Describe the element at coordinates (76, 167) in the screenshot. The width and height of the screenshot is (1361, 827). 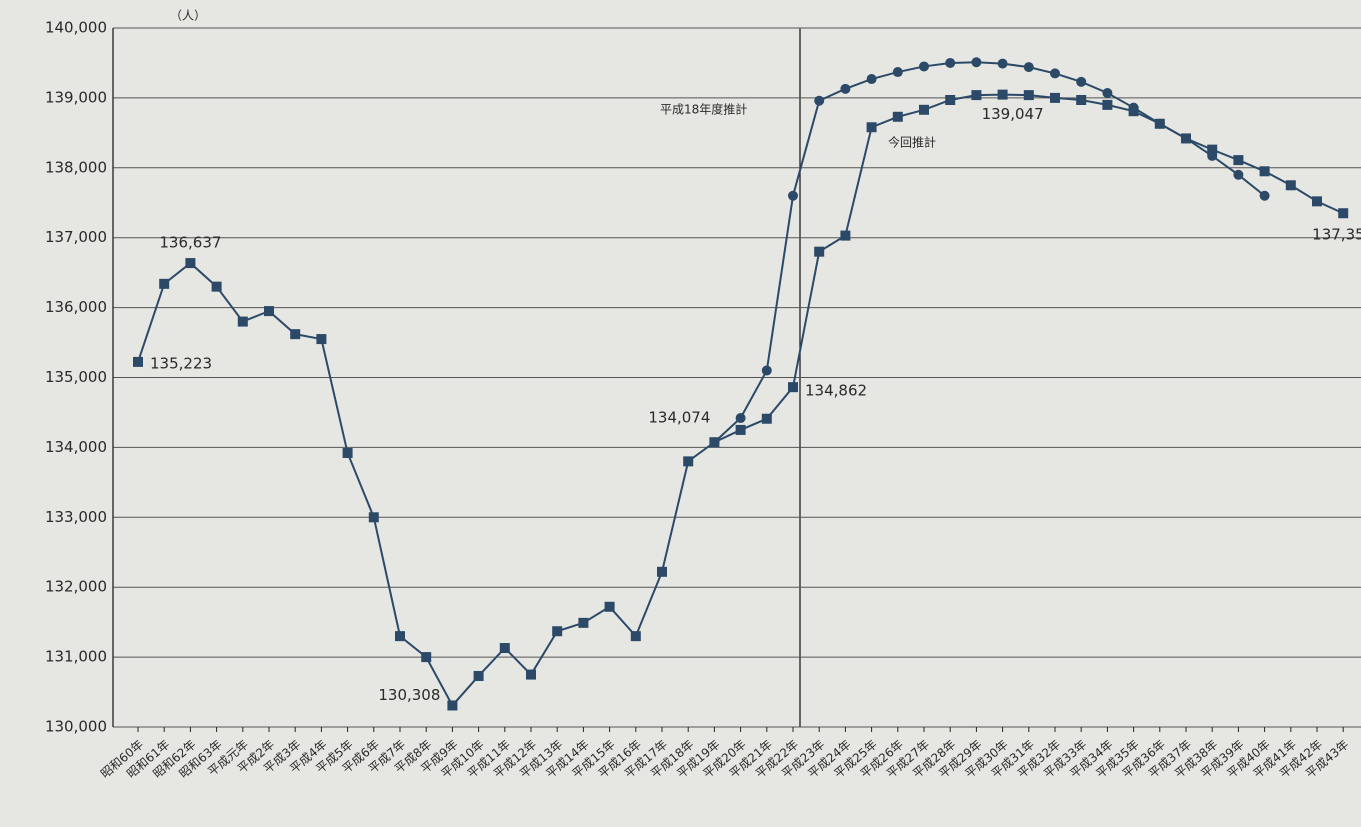
I see `y-tick-label: 138,000` at that location.